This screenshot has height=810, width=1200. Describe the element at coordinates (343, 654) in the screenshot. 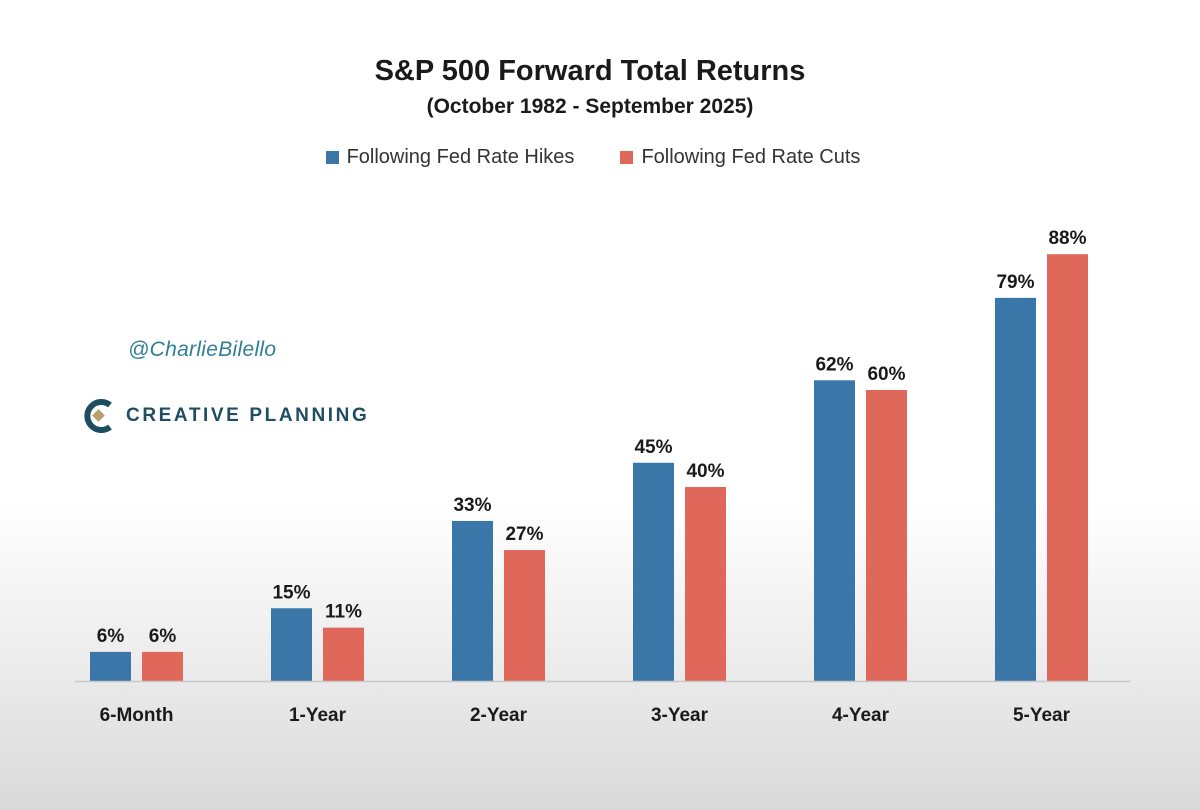

I see `bar-cuts-1-year` at that location.